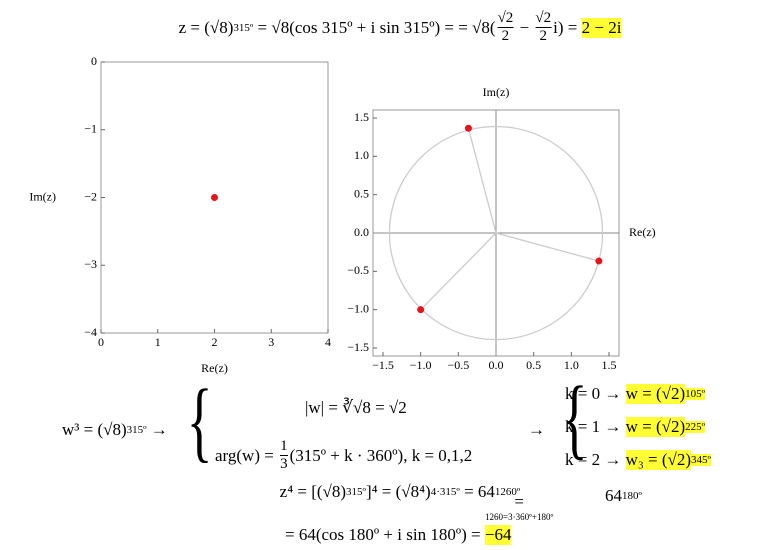  I want to click on y-tick-label: −1, so click(90, 129).